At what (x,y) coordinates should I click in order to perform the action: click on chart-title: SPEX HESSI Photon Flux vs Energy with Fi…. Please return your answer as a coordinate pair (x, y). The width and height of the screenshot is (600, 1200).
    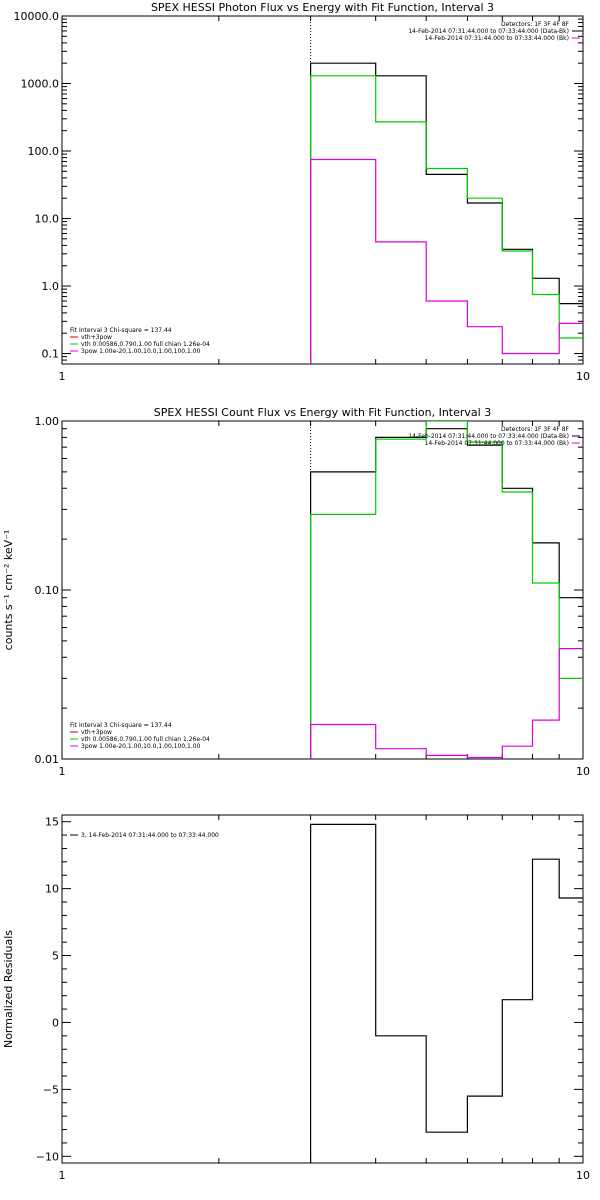
    Looking at the image, I should click on (322, 7).